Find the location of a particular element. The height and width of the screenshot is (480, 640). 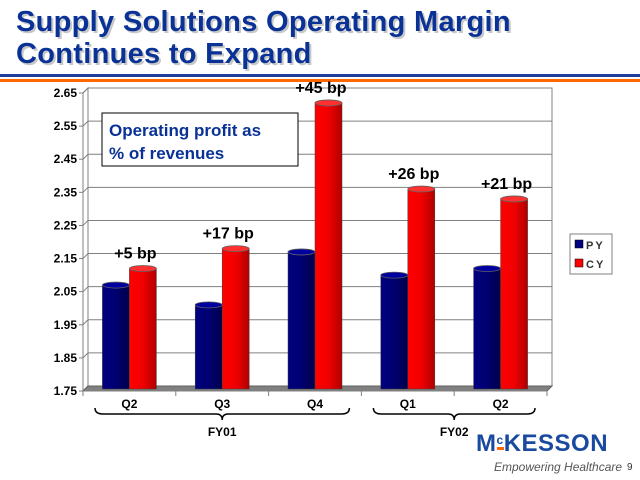

legend-swatch-cy is located at coordinates (579, 263).